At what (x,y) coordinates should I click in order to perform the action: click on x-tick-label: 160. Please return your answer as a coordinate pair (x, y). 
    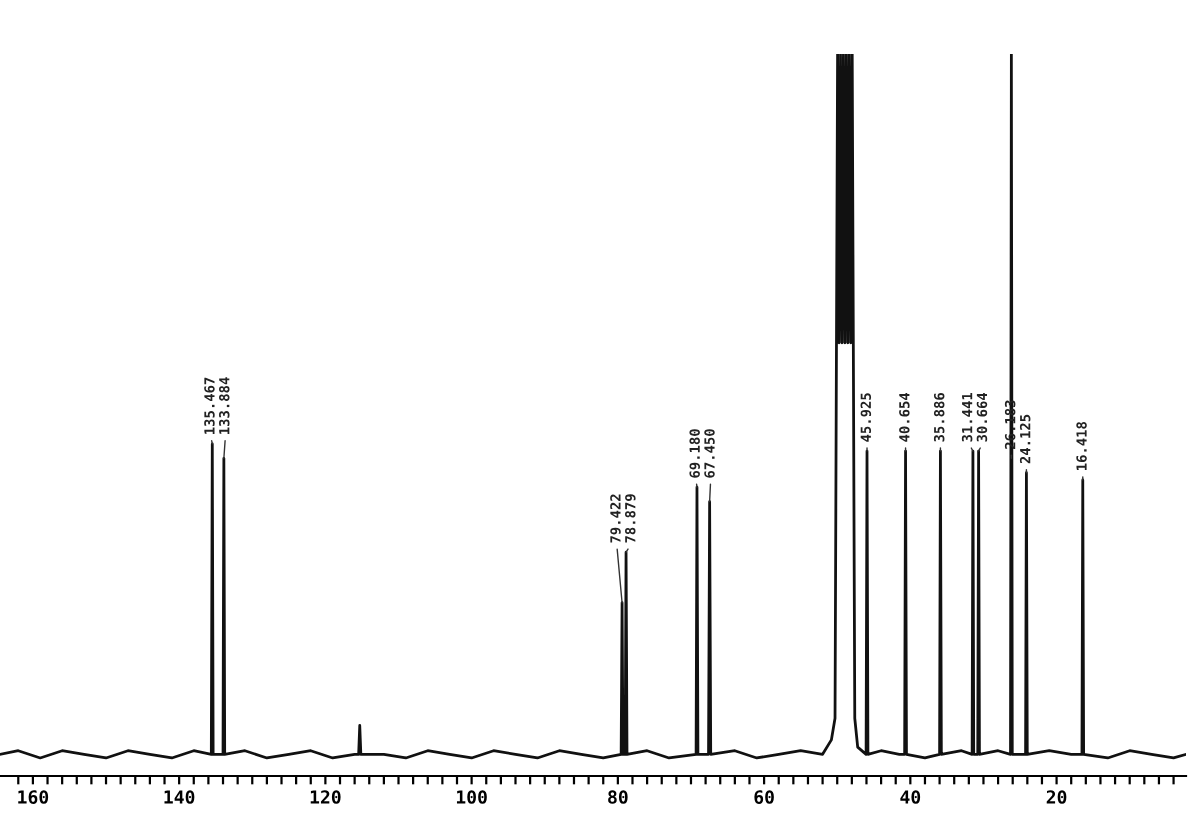
    Looking at the image, I should click on (33, 797).